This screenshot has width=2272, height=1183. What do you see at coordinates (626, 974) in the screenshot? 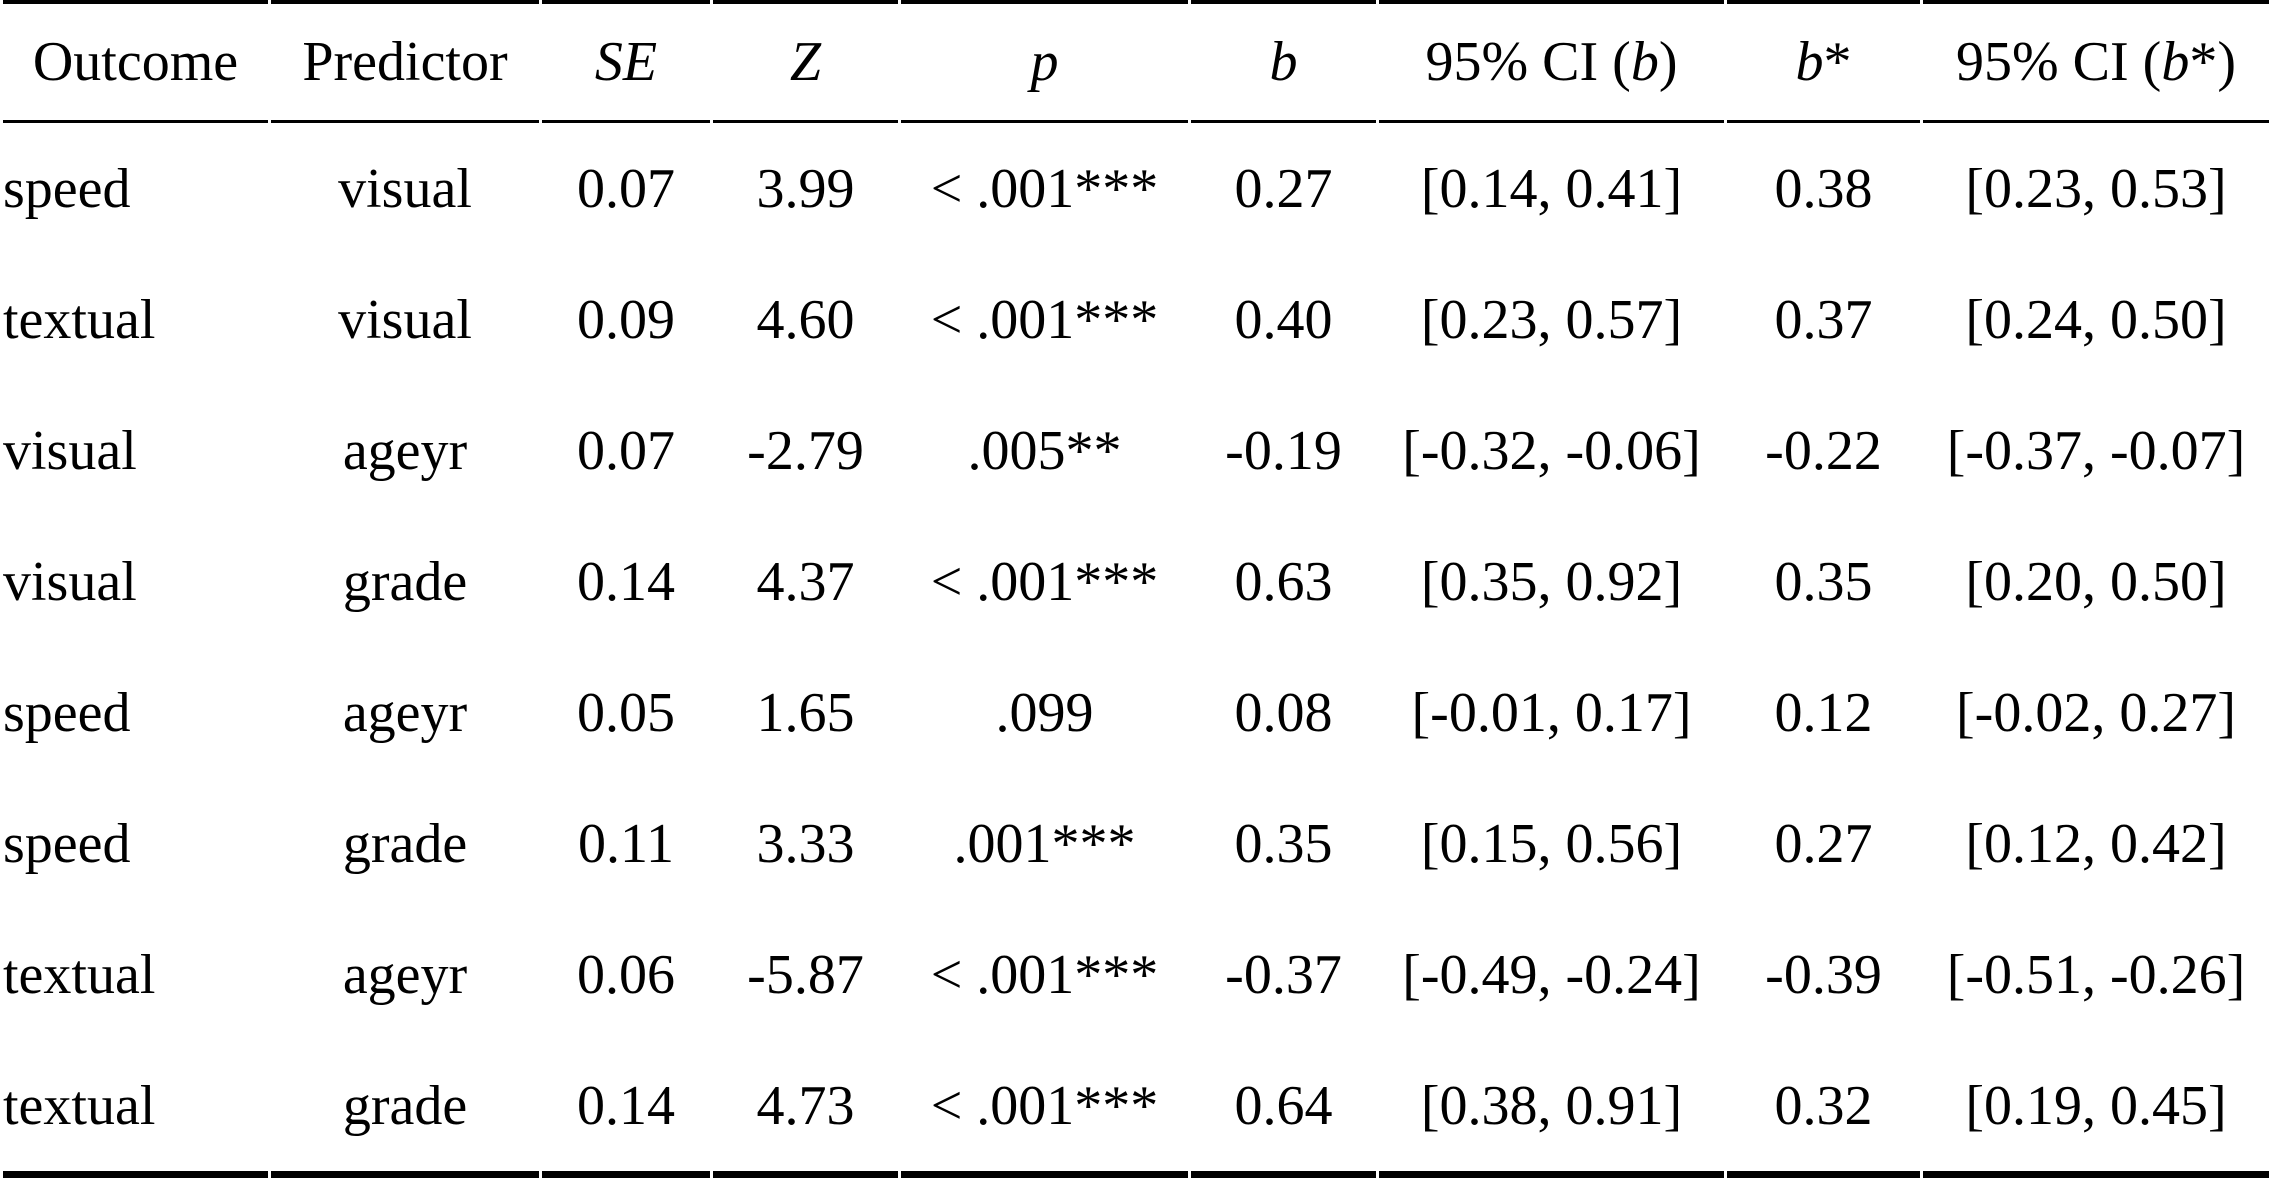
I see `cell-se: 0.06` at bounding box center [626, 974].